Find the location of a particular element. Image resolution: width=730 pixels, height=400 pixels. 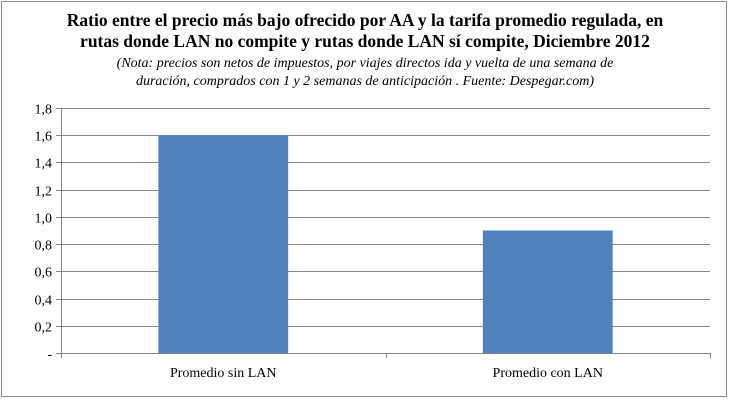

y-tick-label: 0,6 is located at coordinates (44, 273).